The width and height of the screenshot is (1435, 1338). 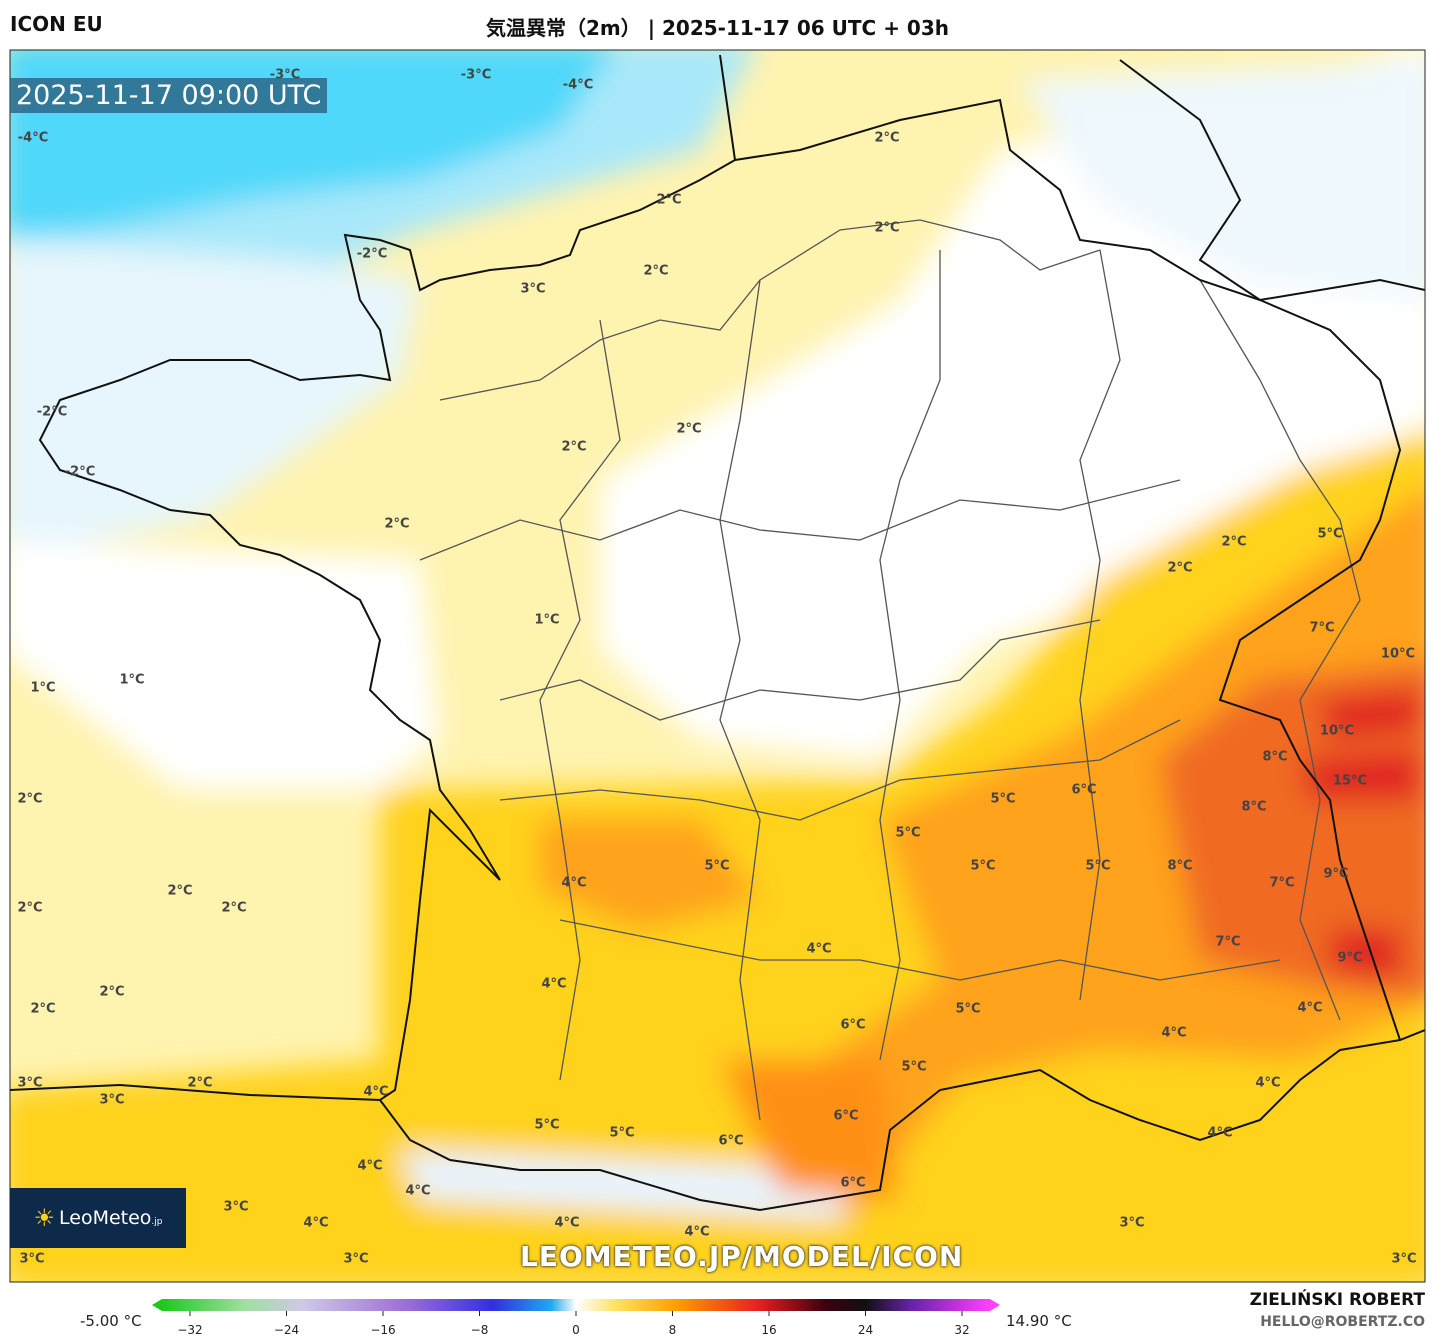 I want to click on logo-sun: ☀, so click(x=44, y=1218).